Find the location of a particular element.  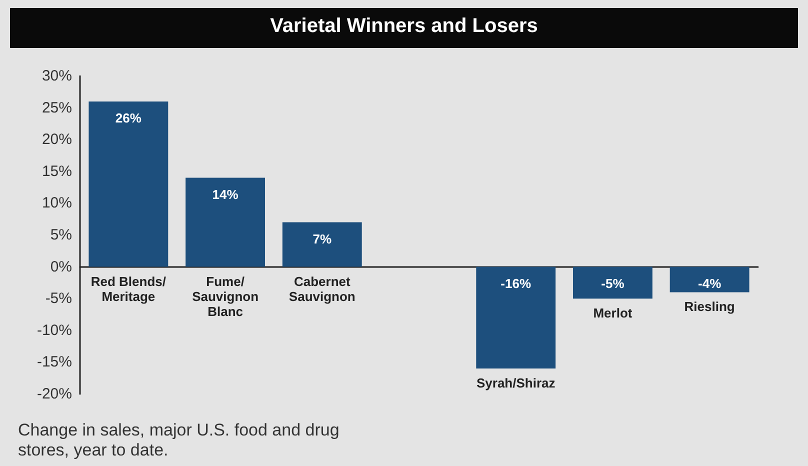

data-label: -5% is located at coordinates (613, 283).